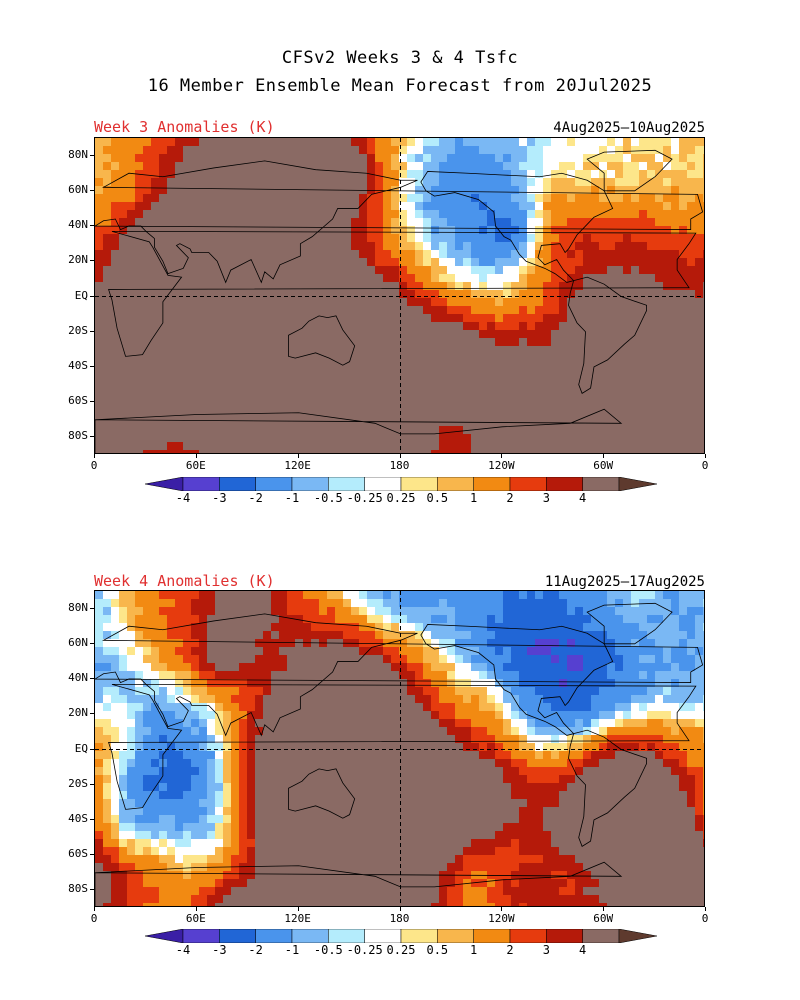 The width and height of the screenshot is (800, 1000). I want to click on colorbar-tick-label: -3, so click(219, 950).